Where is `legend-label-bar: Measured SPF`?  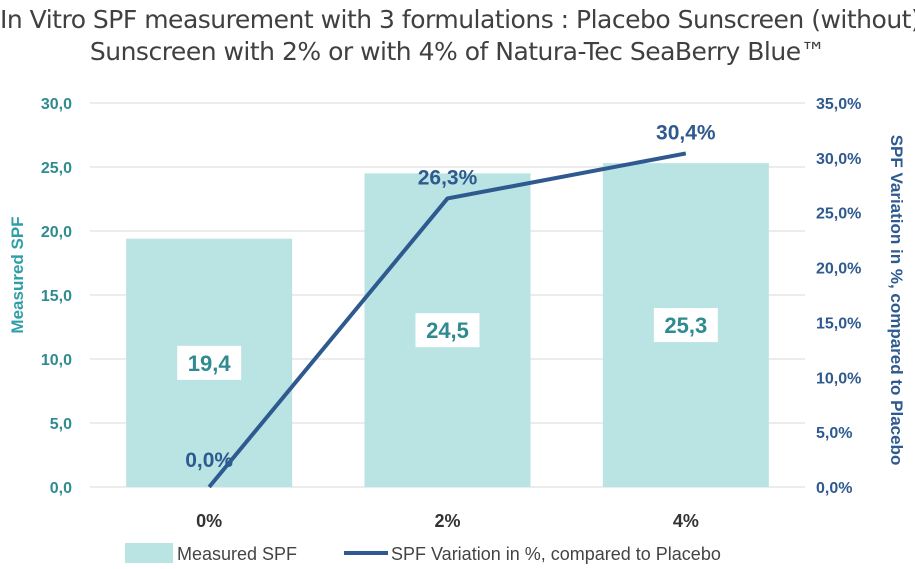 legend-label-bar: Measured SPF is located at coordinates (237, 554).